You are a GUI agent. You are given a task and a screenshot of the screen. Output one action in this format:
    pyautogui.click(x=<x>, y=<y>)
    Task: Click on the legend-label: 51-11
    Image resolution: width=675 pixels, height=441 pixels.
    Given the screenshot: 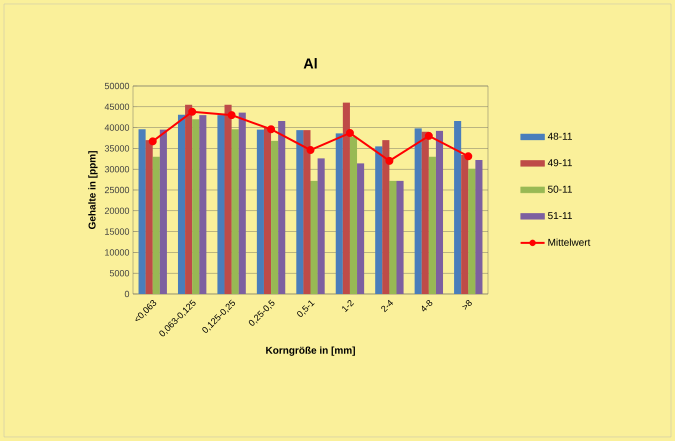 What is the action you would take?
    pyautogui.click(x=560, y=216)
    